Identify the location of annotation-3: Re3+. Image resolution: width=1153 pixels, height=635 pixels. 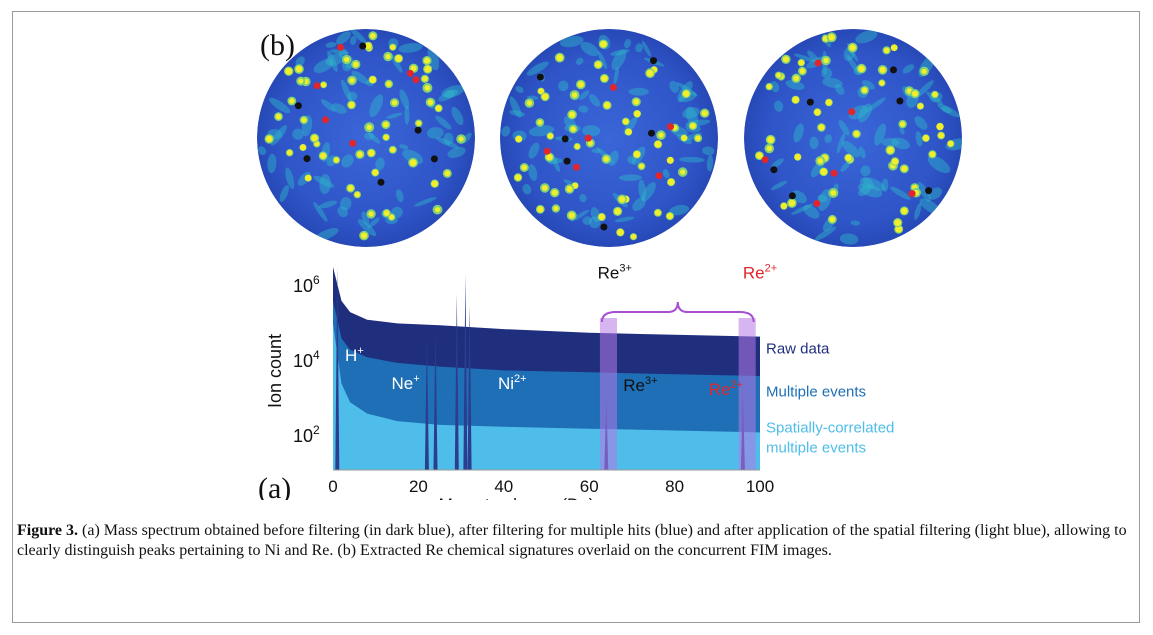
(640, 385).